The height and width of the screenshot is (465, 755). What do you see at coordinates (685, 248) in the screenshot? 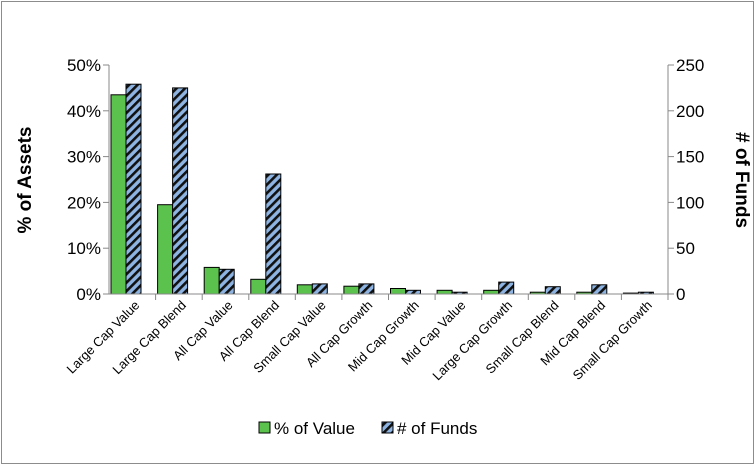
I see `y2-tick-label-1: 50` at bounding box center [685, 248].